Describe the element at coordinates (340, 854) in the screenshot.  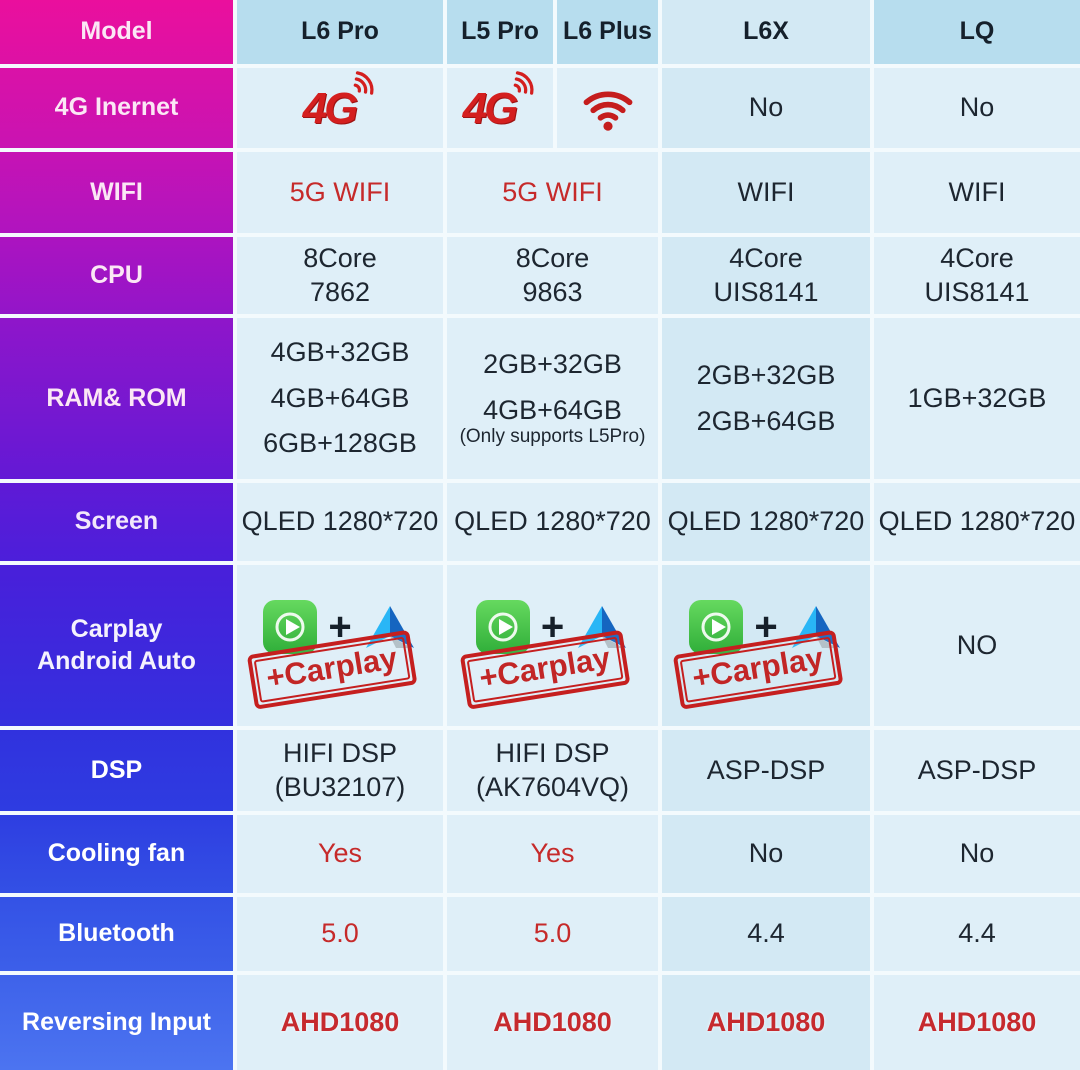
I see `cell-cooling-l6pro: Yes` at that location.